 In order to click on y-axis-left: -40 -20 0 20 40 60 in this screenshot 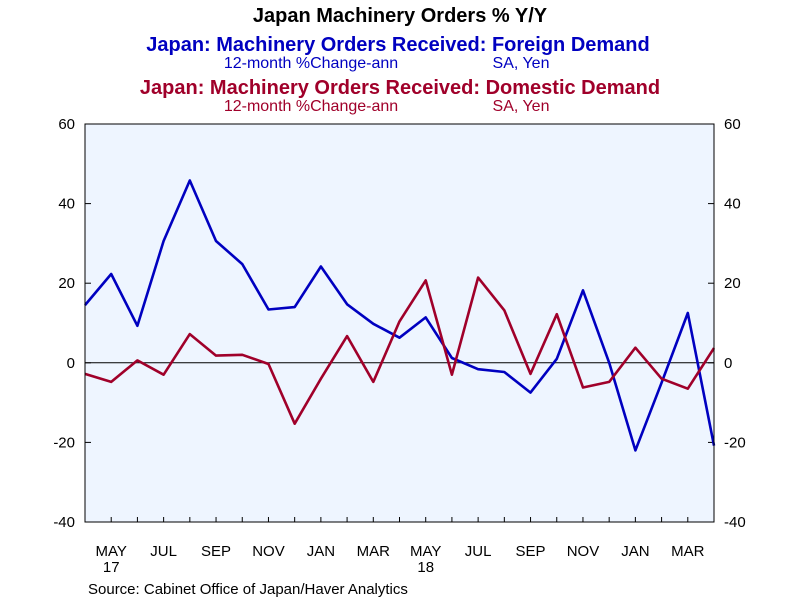, I will do `click(72, 323)`.